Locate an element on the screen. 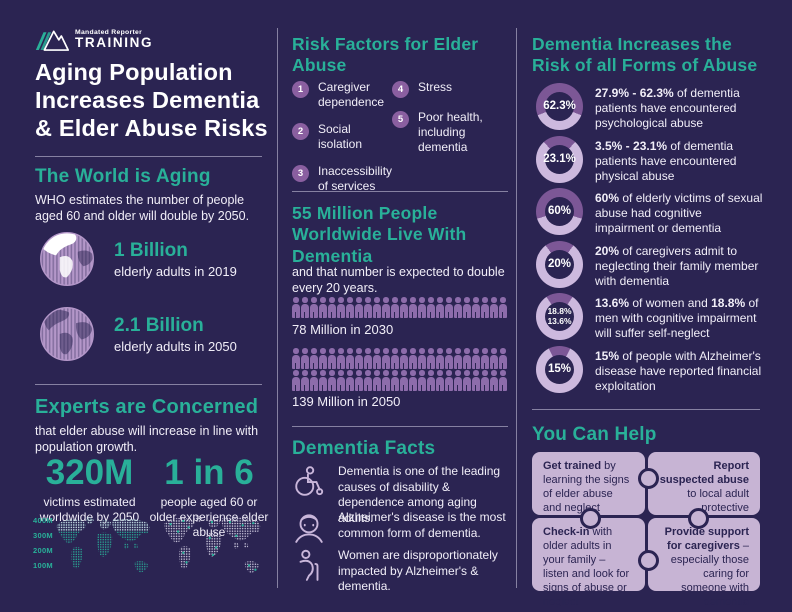  elderly-man-icon is located at coordinates (309, 528).